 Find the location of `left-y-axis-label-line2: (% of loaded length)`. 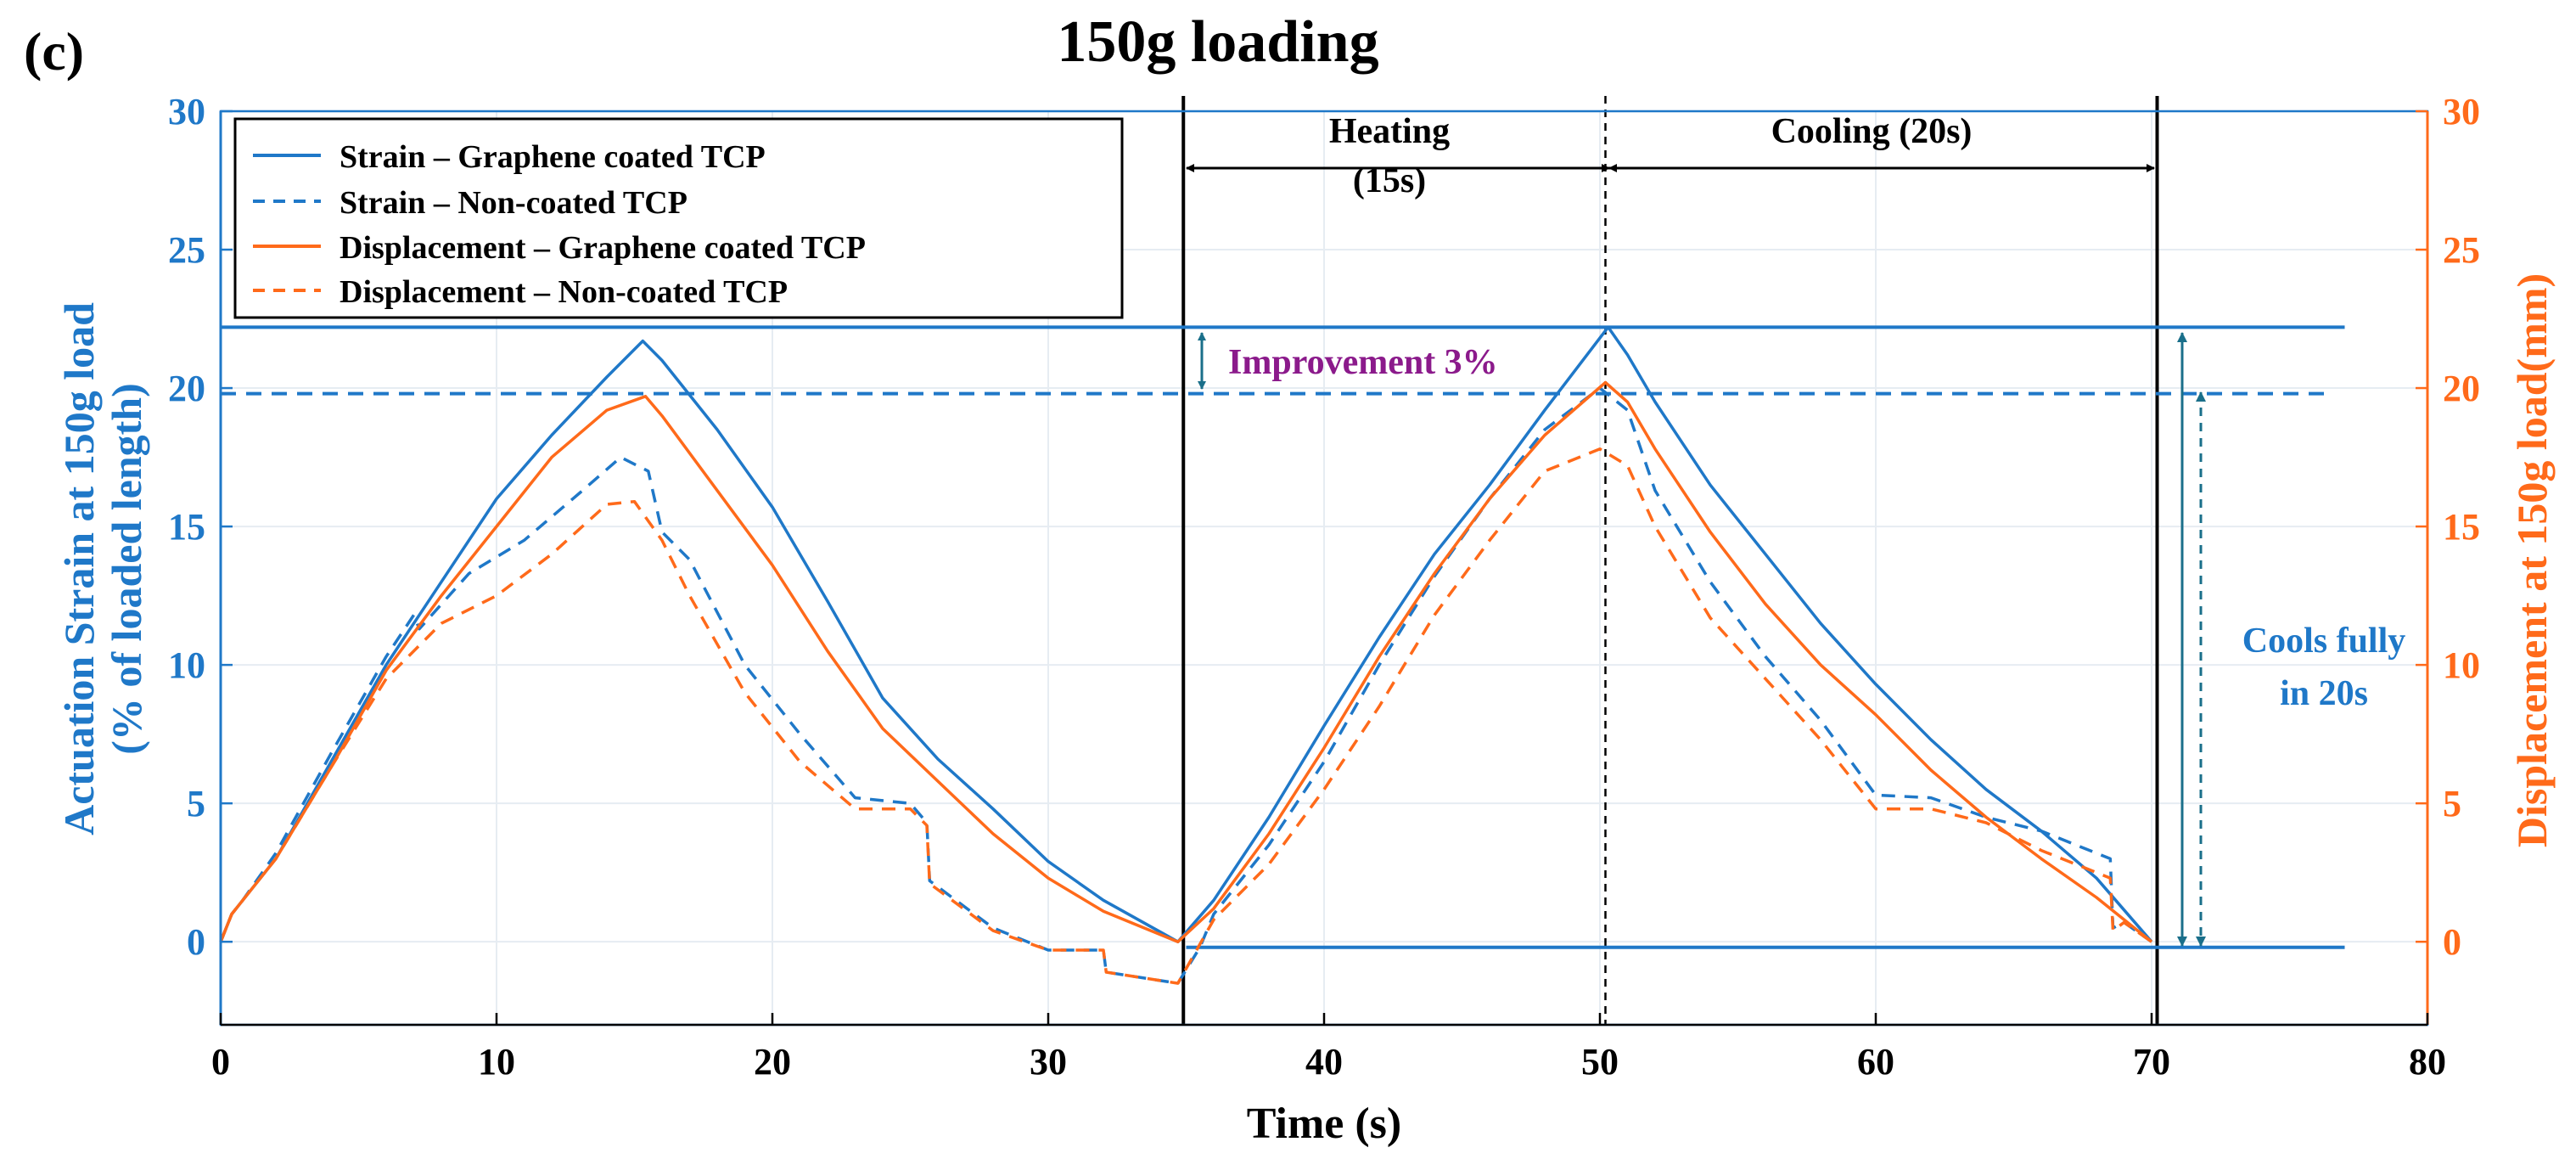

left-y-axis-label-line2: (% of loaded length) is located at coordinates (126, 569).